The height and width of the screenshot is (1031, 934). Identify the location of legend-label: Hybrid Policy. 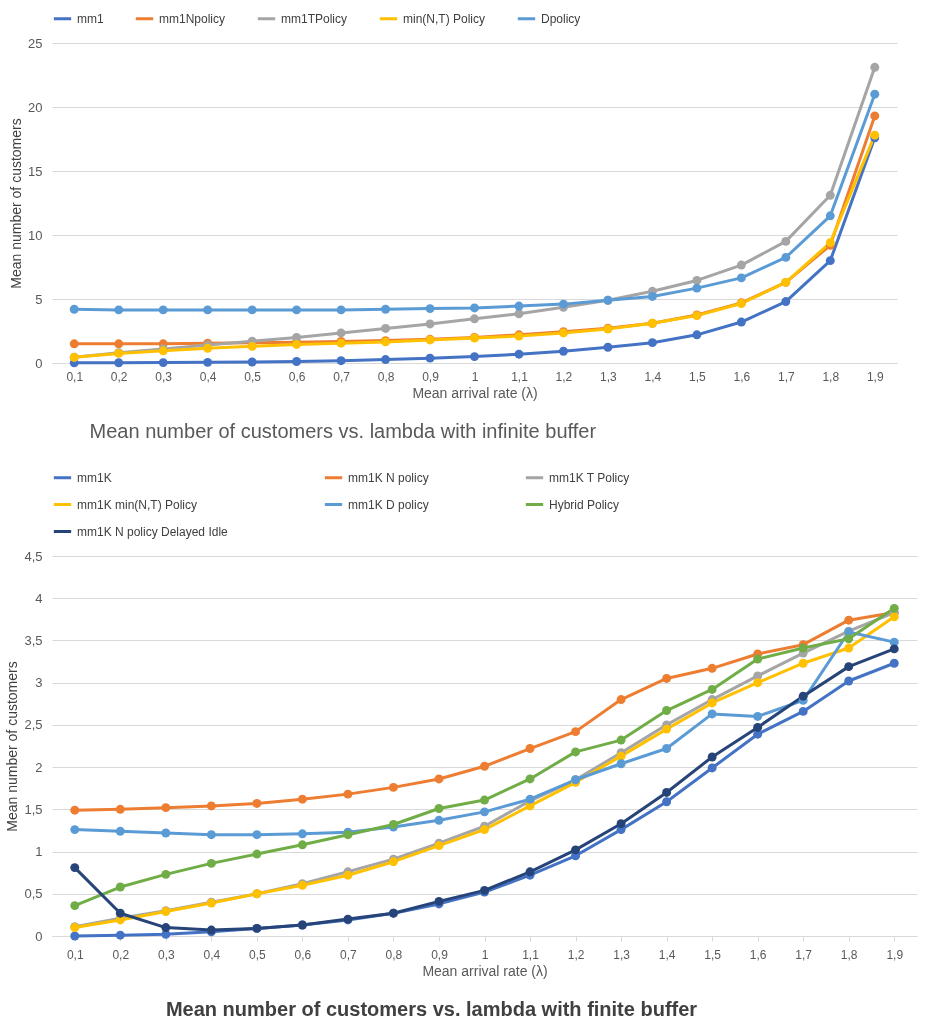
(584, 504).